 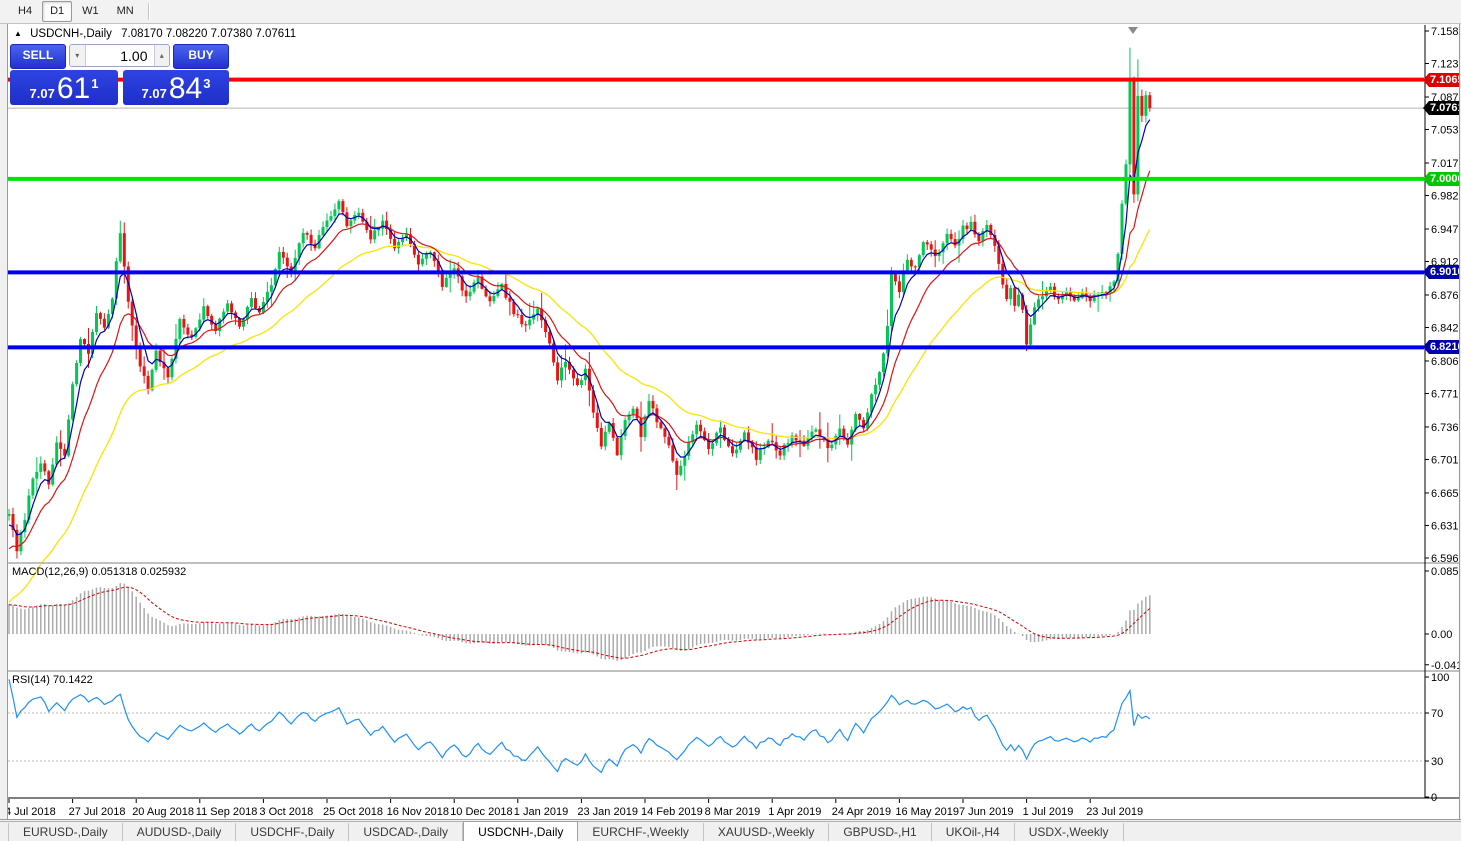 I want to click on timeframe-mn-button: MN, so click(x=125, y=11).